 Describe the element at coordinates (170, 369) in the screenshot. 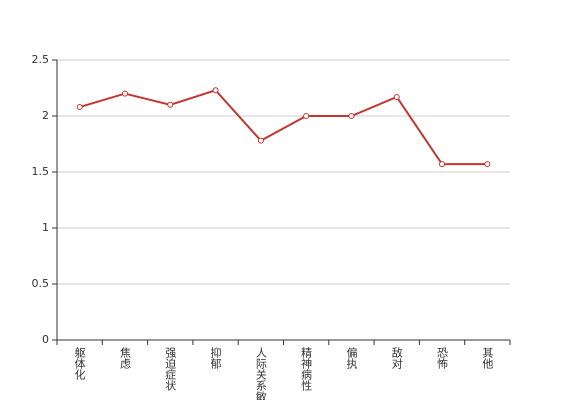

I see `x-tick-label: 强迫症状` at that location.